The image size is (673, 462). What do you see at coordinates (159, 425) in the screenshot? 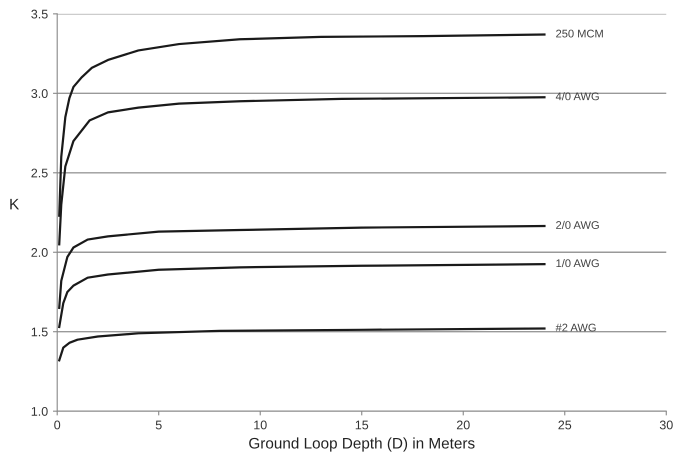
I see `x-tick-label: 5` at bounding box center [159, 425].